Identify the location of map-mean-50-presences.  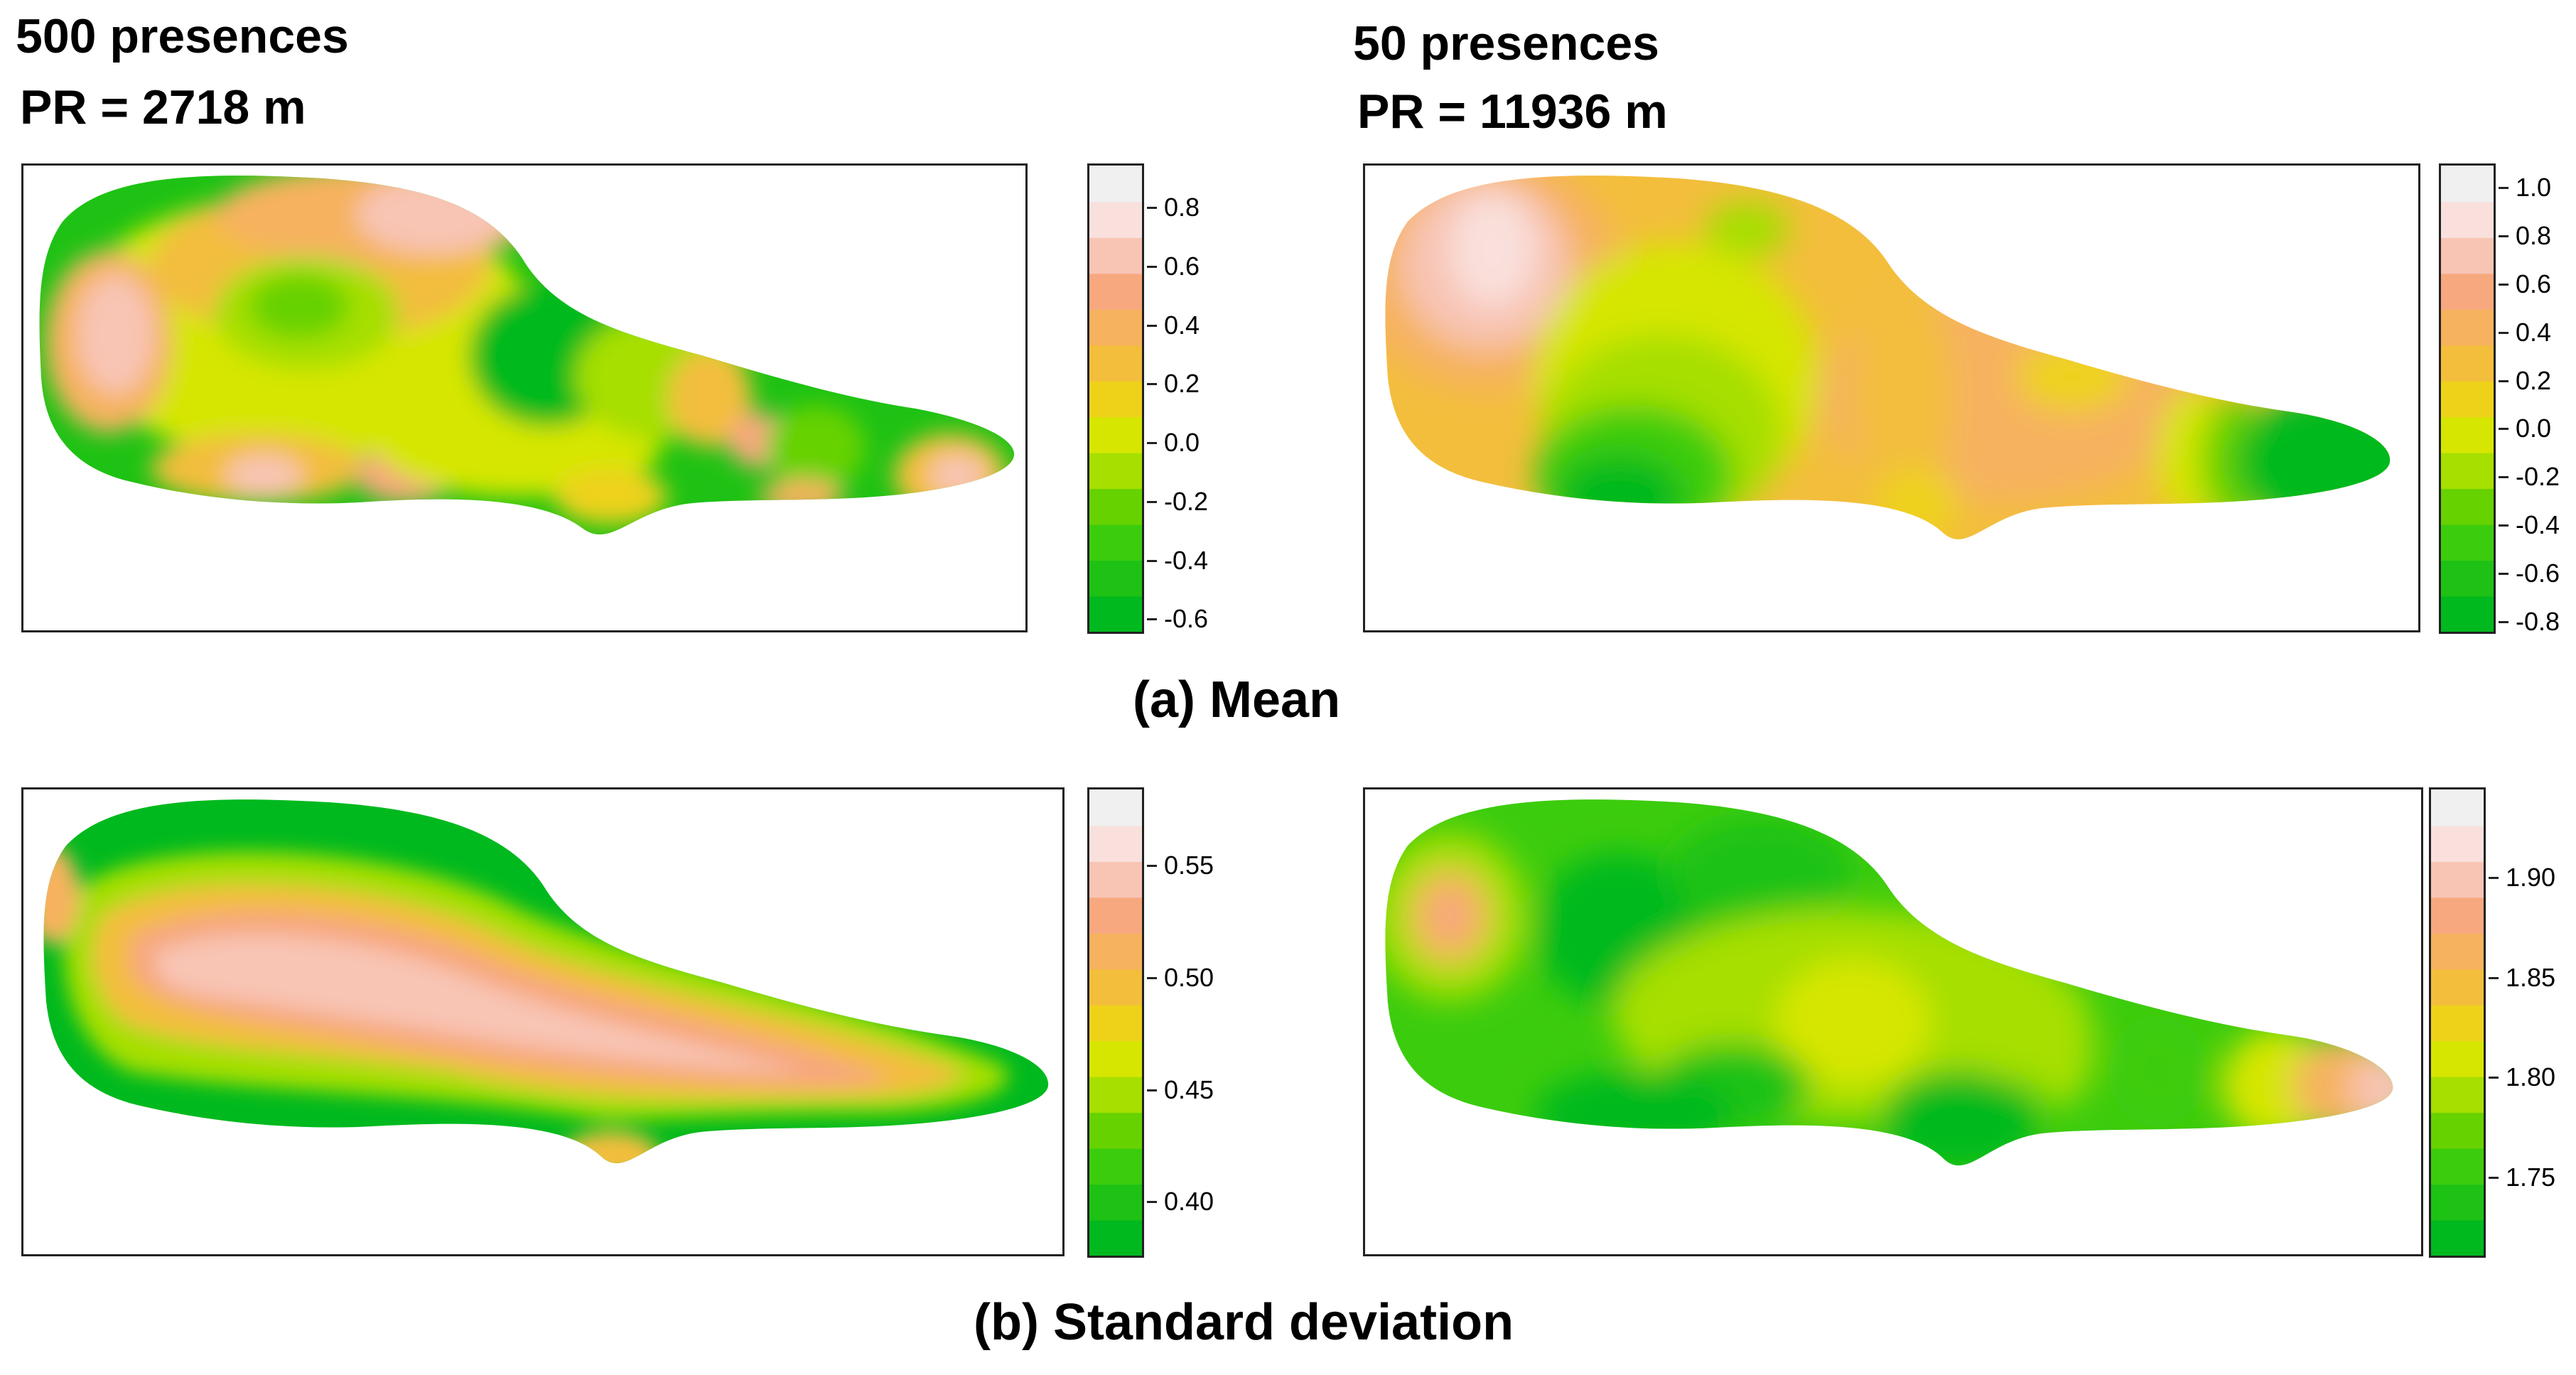
(1891, 397).